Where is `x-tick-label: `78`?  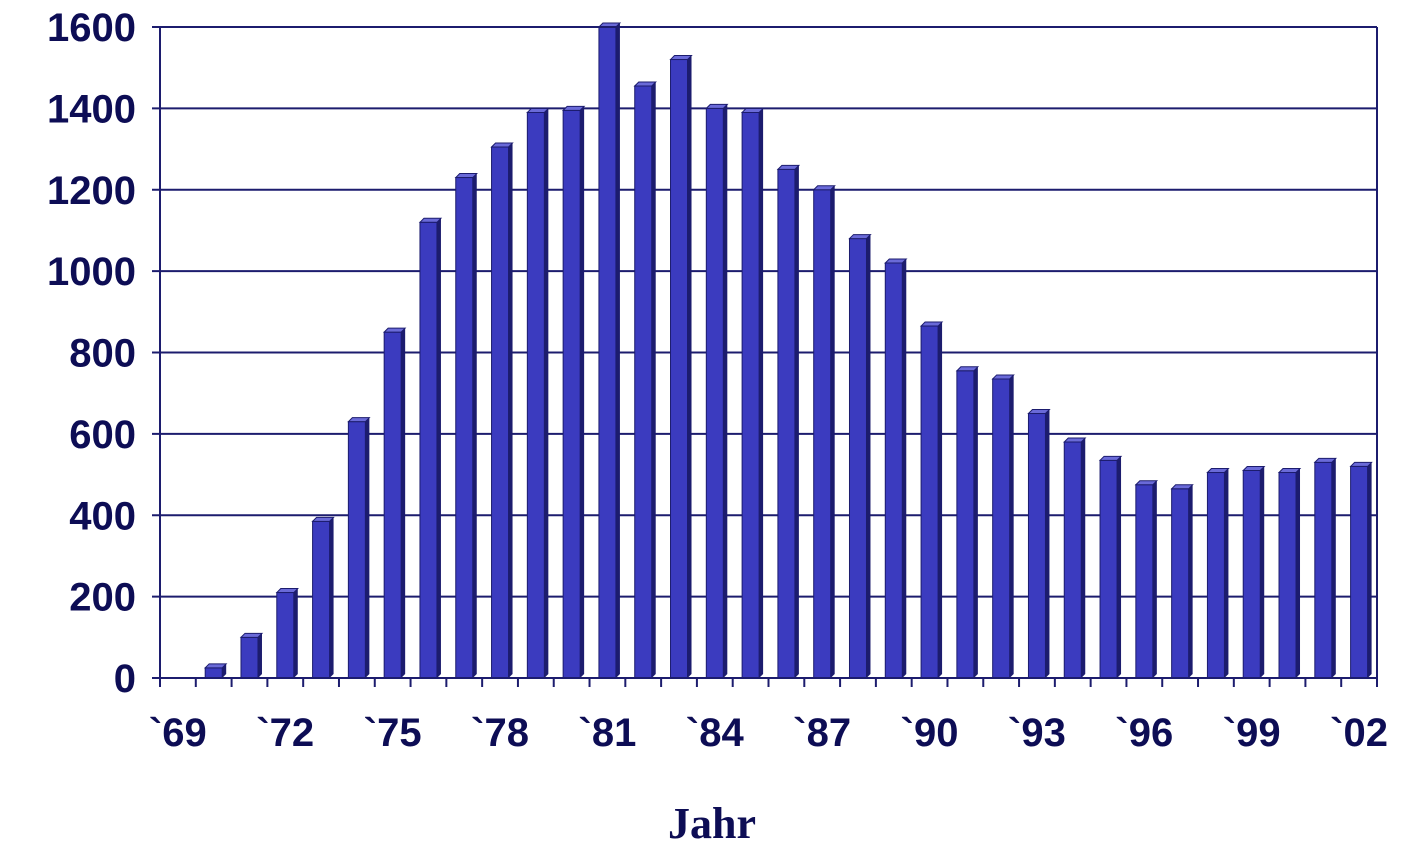 x-tick-label: `78 is located at coordinates (500, 733).